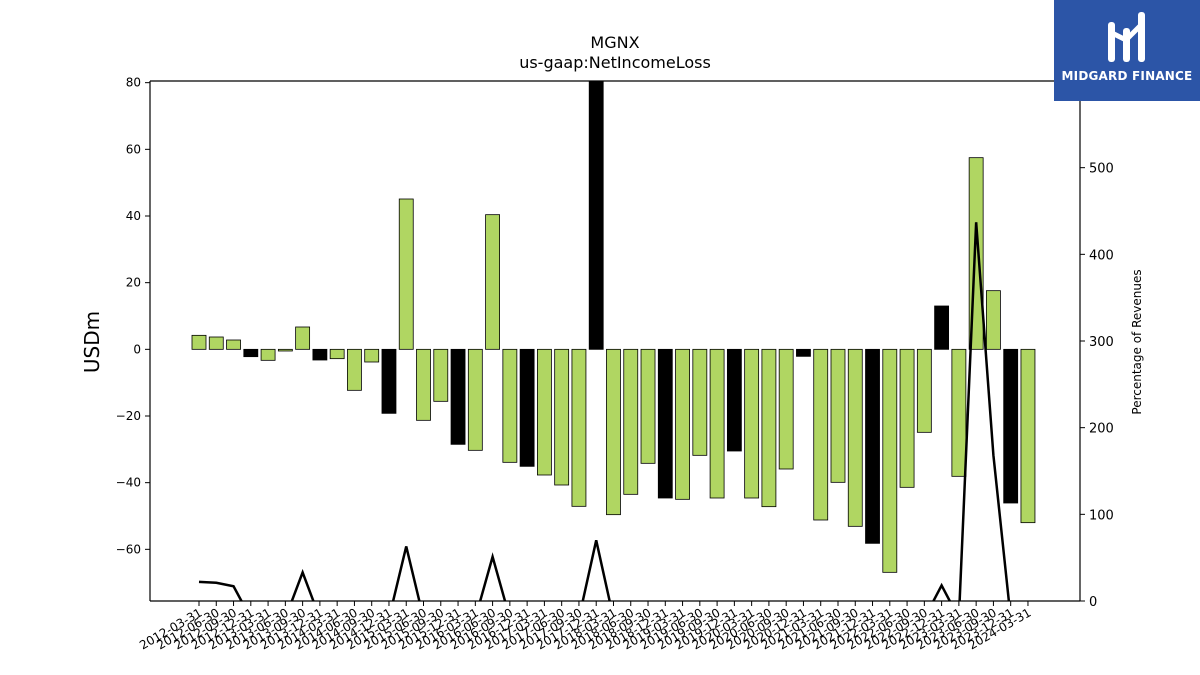 Image resolution: width=1200 pixels, height=675 pixels. What do you see at coordinates (614, 42) in the screenshot?
I see `chart-title: MGNX` at bounding box center [614, 42].